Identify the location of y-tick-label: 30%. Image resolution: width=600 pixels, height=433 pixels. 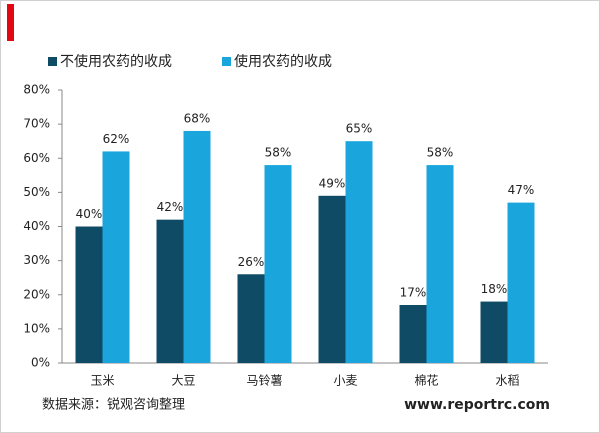
(36, 260).